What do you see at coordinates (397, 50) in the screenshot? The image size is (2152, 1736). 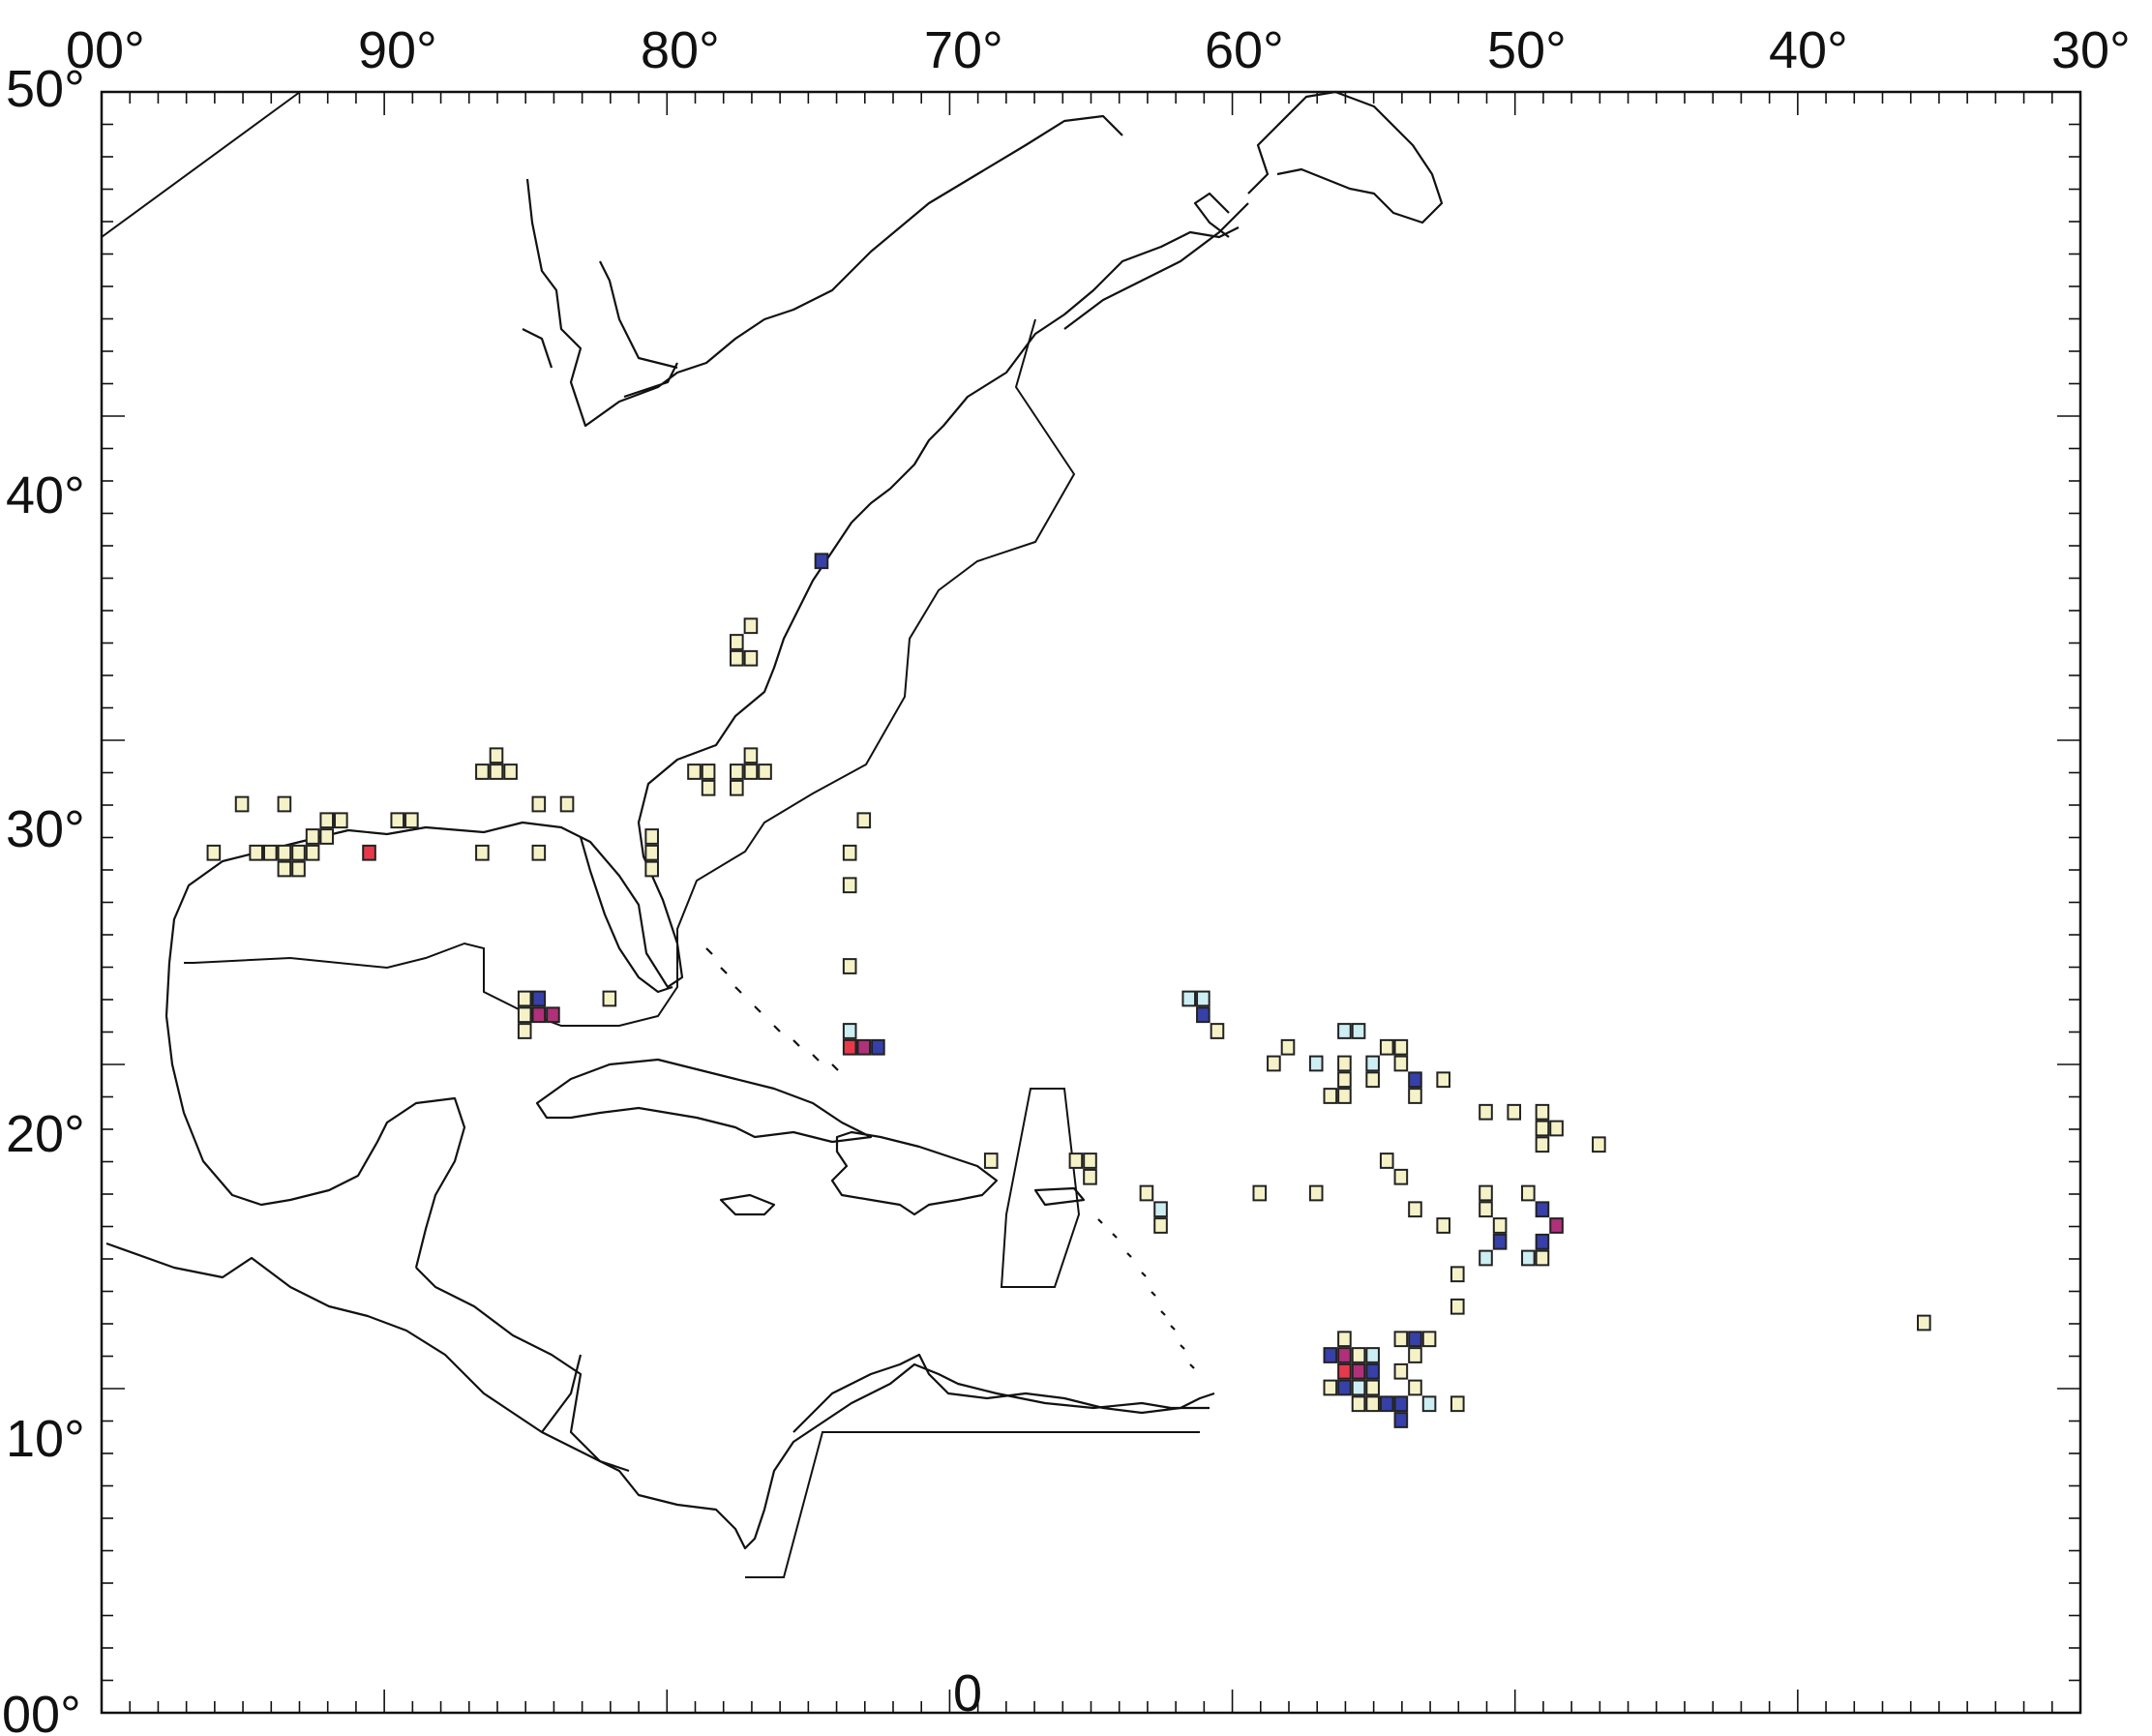 I see `lon-label-90: 90°` at bounding box center [397, 50].